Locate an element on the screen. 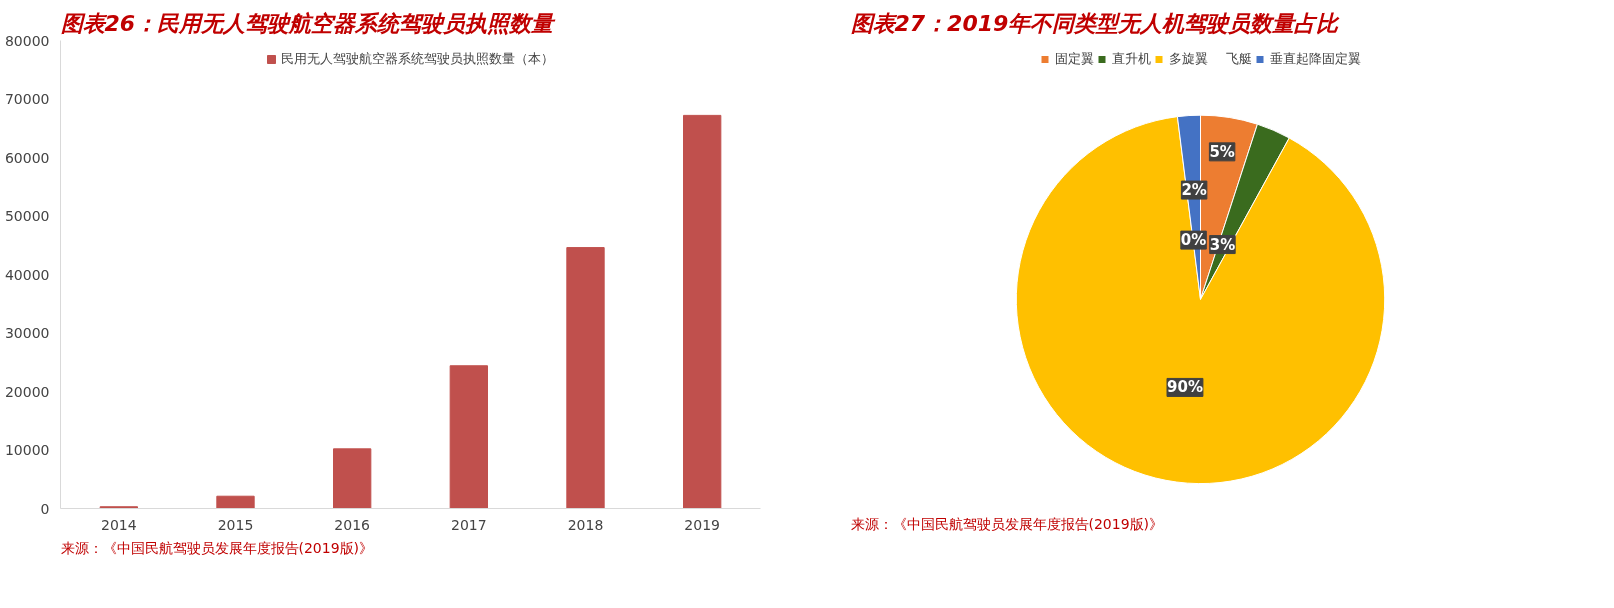  y-tick-label: 10000 is located at coordinates (27, 450).